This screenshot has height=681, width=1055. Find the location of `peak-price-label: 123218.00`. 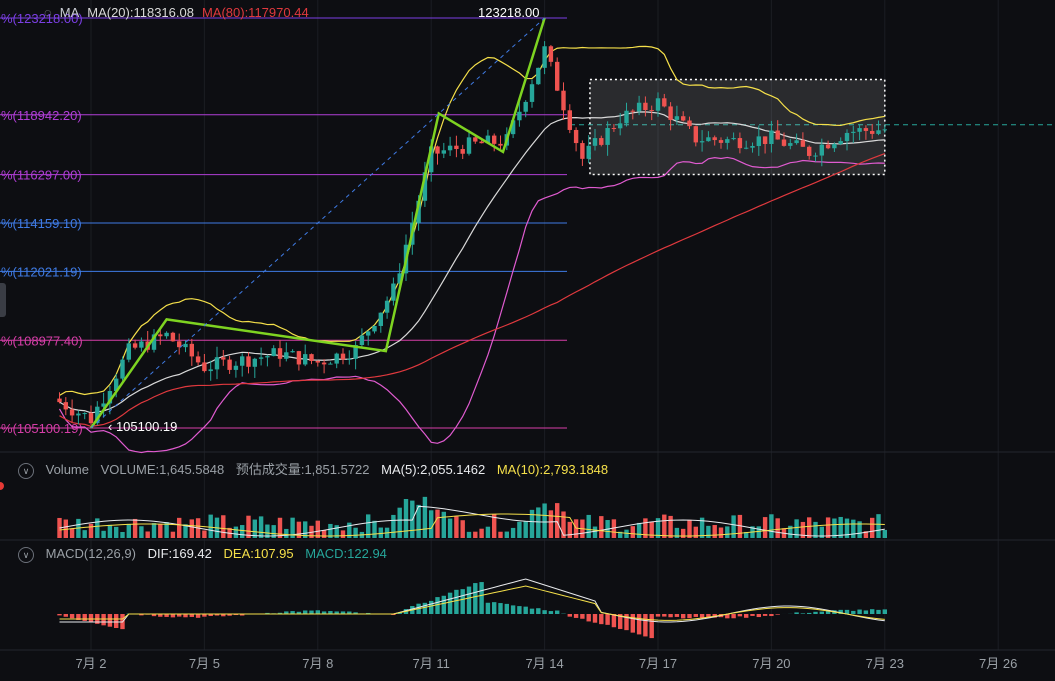

peak-price-label: 123218.00 is located at coordinates (508, 12).